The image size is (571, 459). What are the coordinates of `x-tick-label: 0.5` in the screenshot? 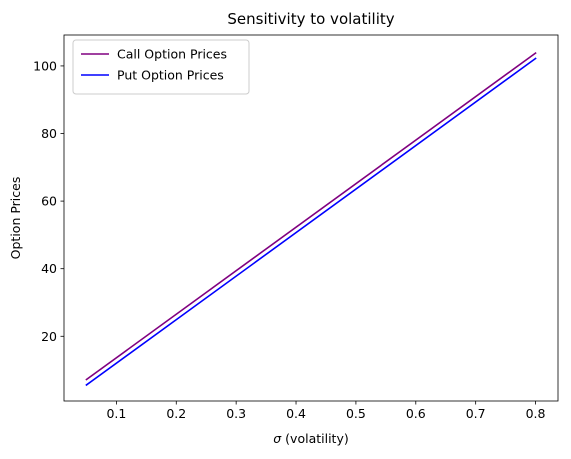 It's located at (356, 413).